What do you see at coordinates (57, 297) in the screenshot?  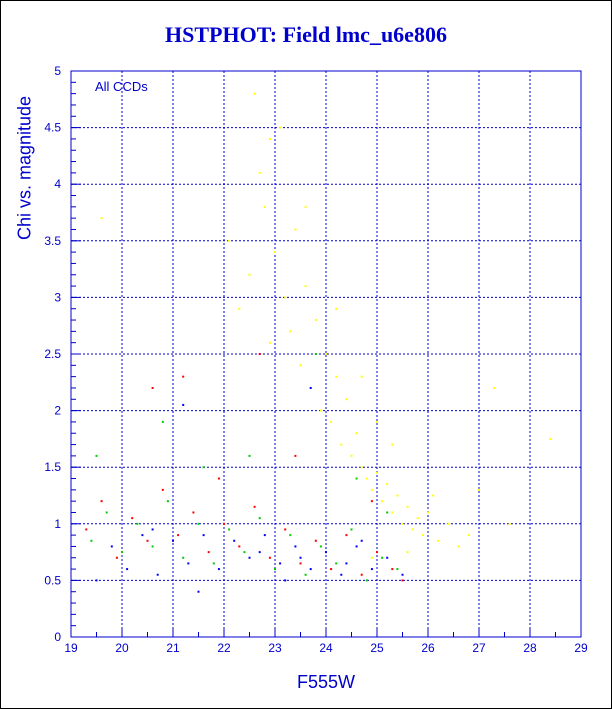 I see `y-tick-label: 3` at bounding box center [57, 297].